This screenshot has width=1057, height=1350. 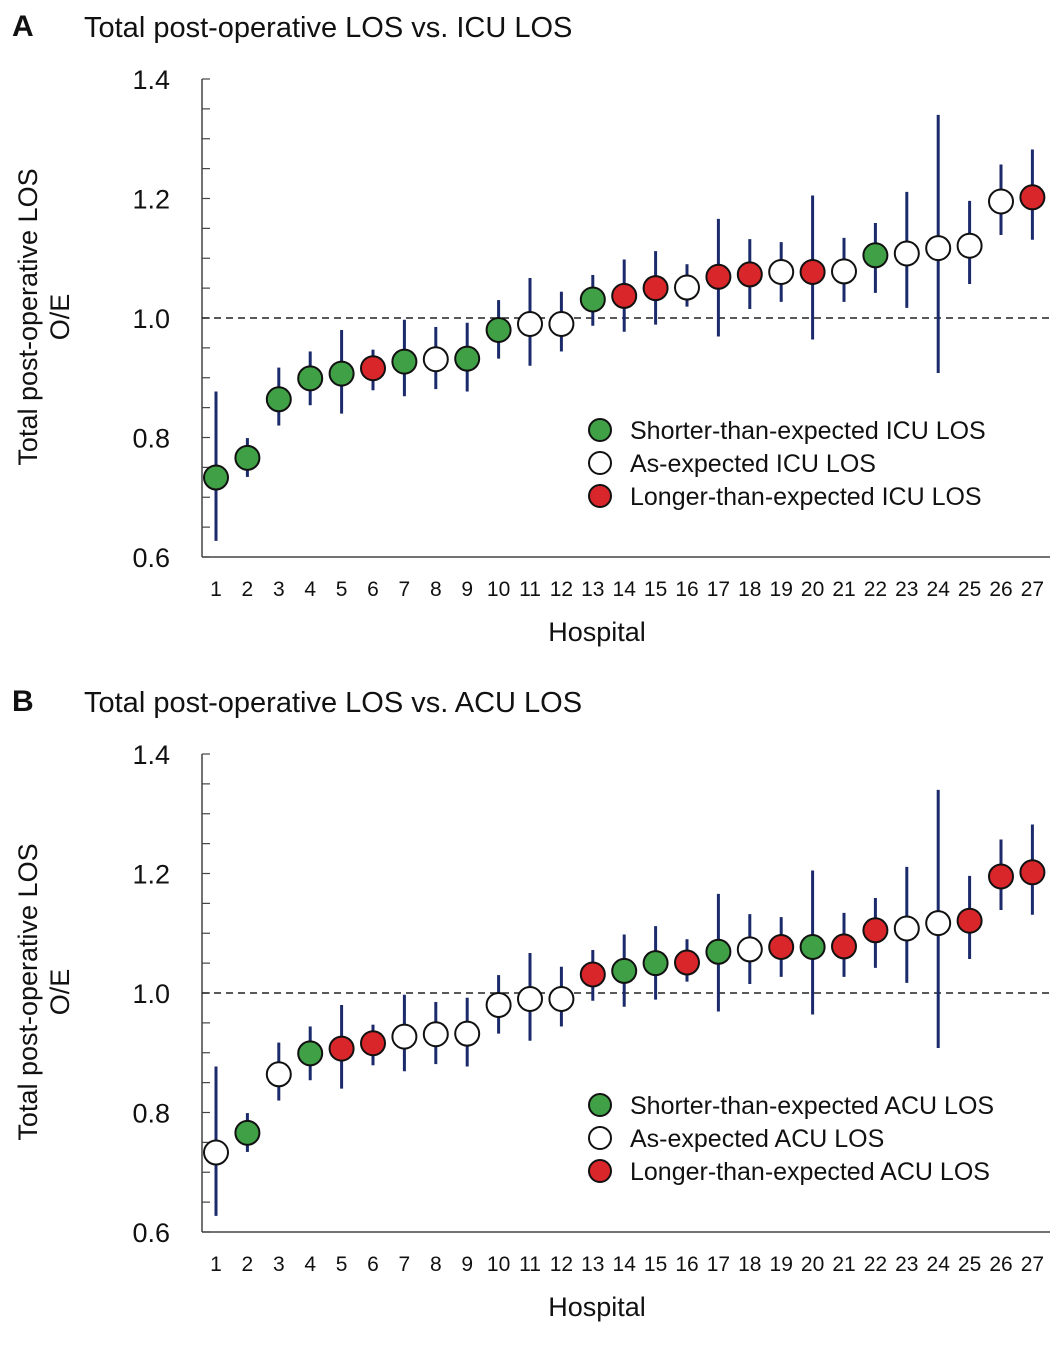 I want to click on legend-label: Longer-than-expected ACU LOS, so click(x=810, y=1172).